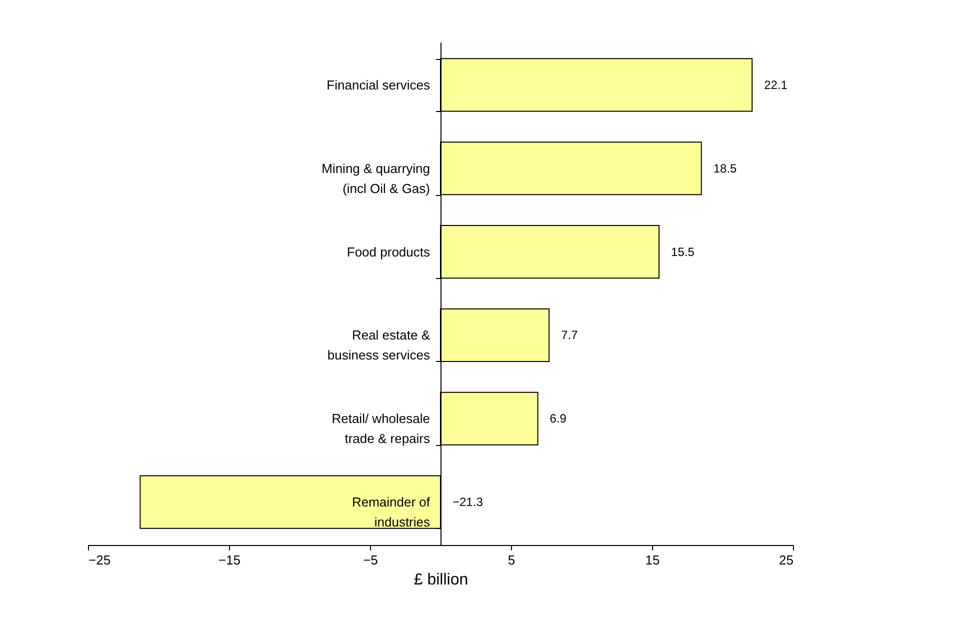  I want to click on x-tick-label: 5, so click(512, 560).